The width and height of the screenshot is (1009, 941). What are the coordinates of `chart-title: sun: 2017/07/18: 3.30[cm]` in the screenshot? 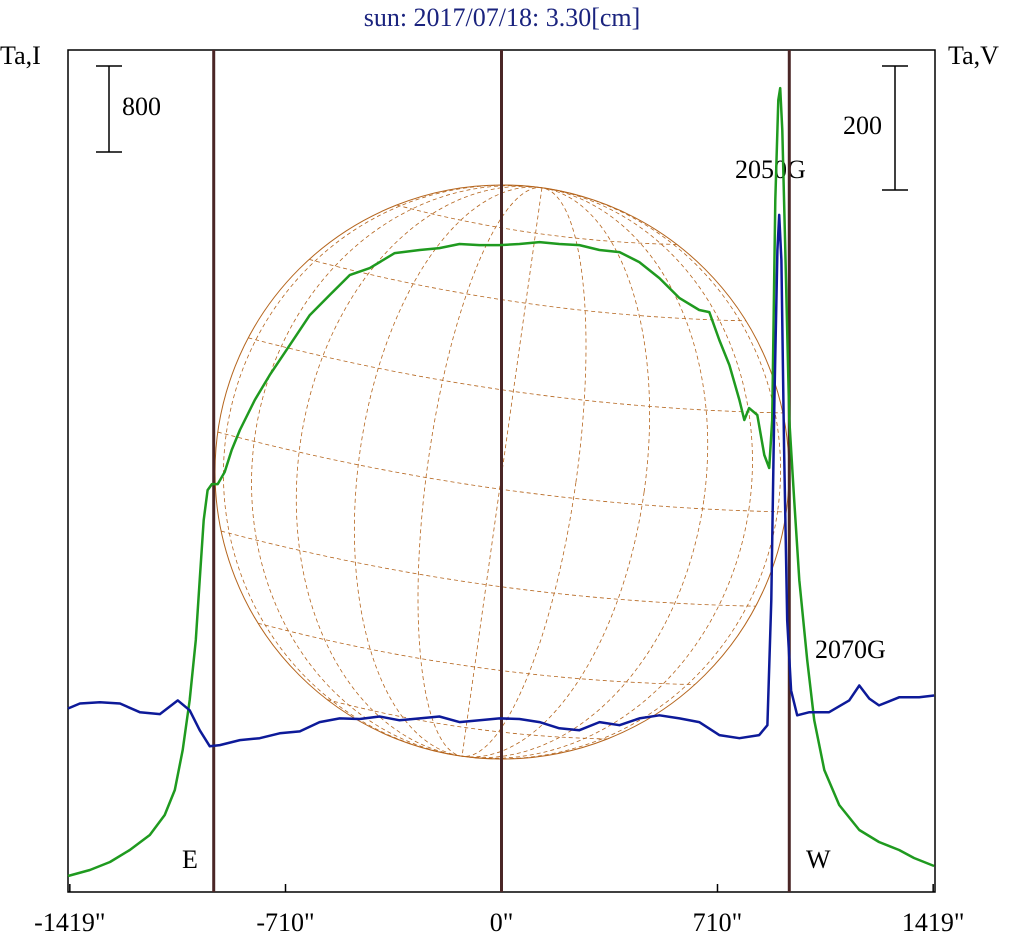 It's located at (502, 17).